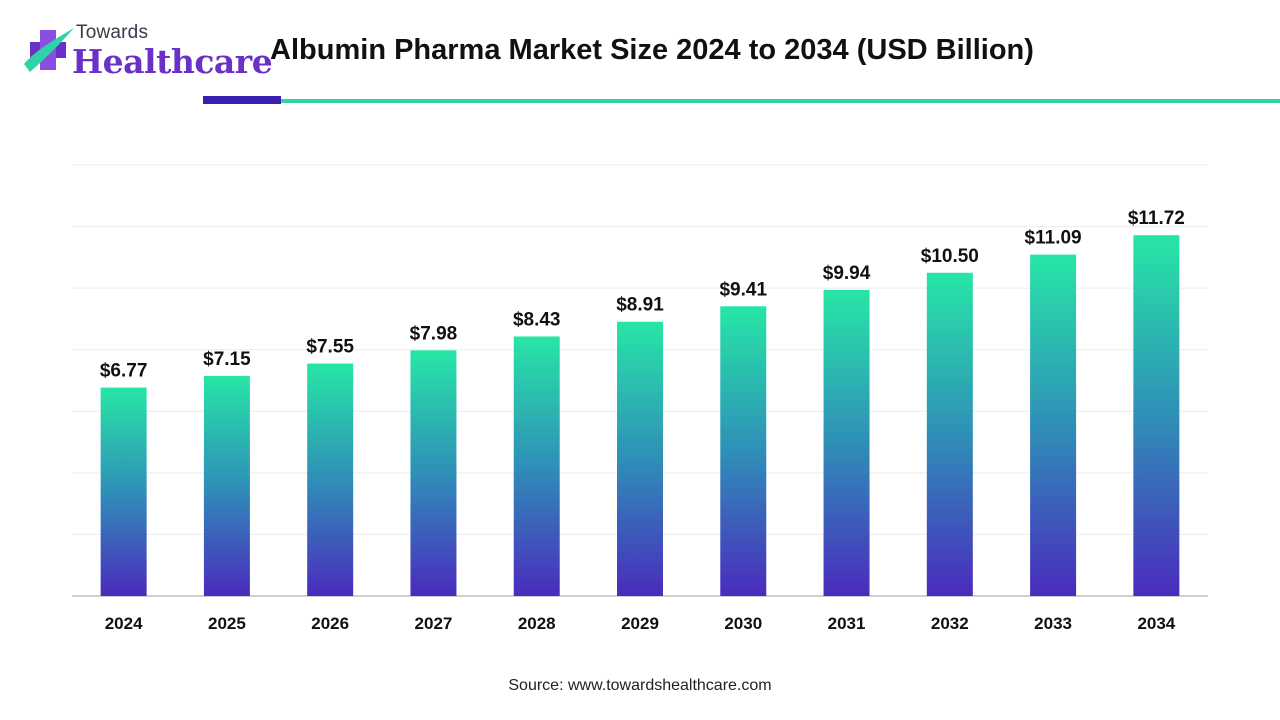  Describe the element at coordinates (950, 623) in the screenshot. I see `x-tick-2032: 2032` at that location.